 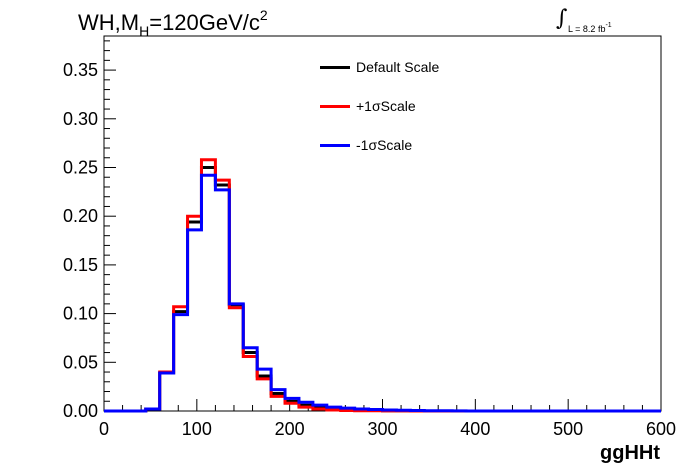 What do you see at coordinates (368, 106) in the screenshot?
I see `legend-entry-plus: +1σScale` at bounding box center [368, 106].